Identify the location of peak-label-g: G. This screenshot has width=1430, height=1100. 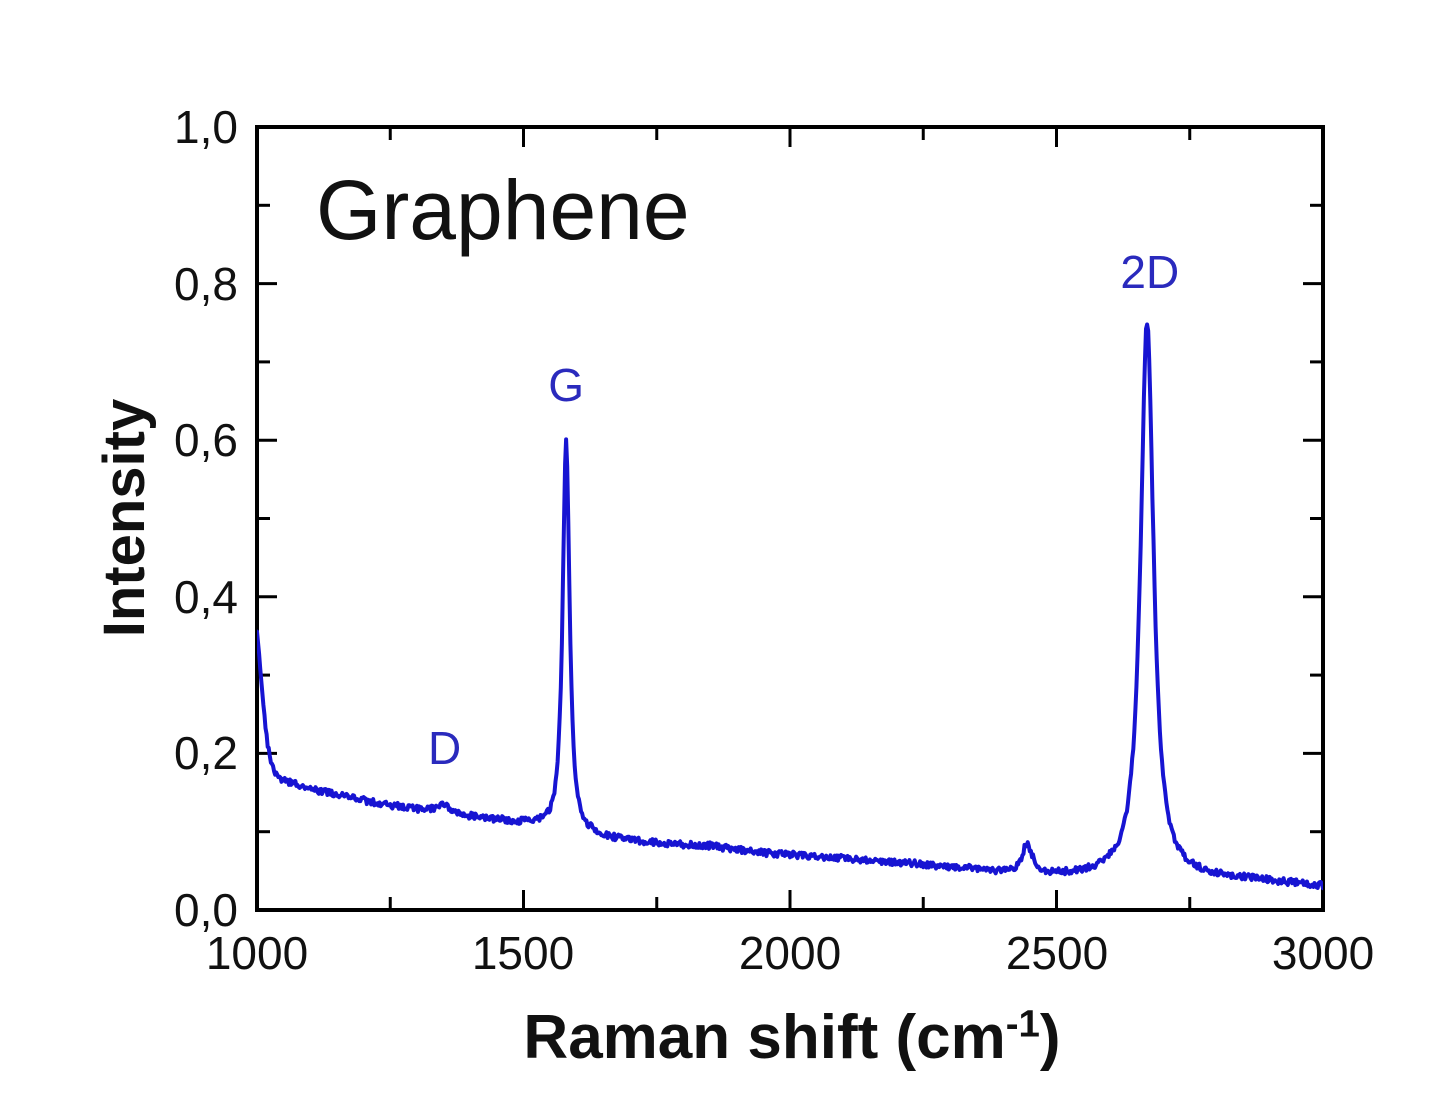
(566, 385).